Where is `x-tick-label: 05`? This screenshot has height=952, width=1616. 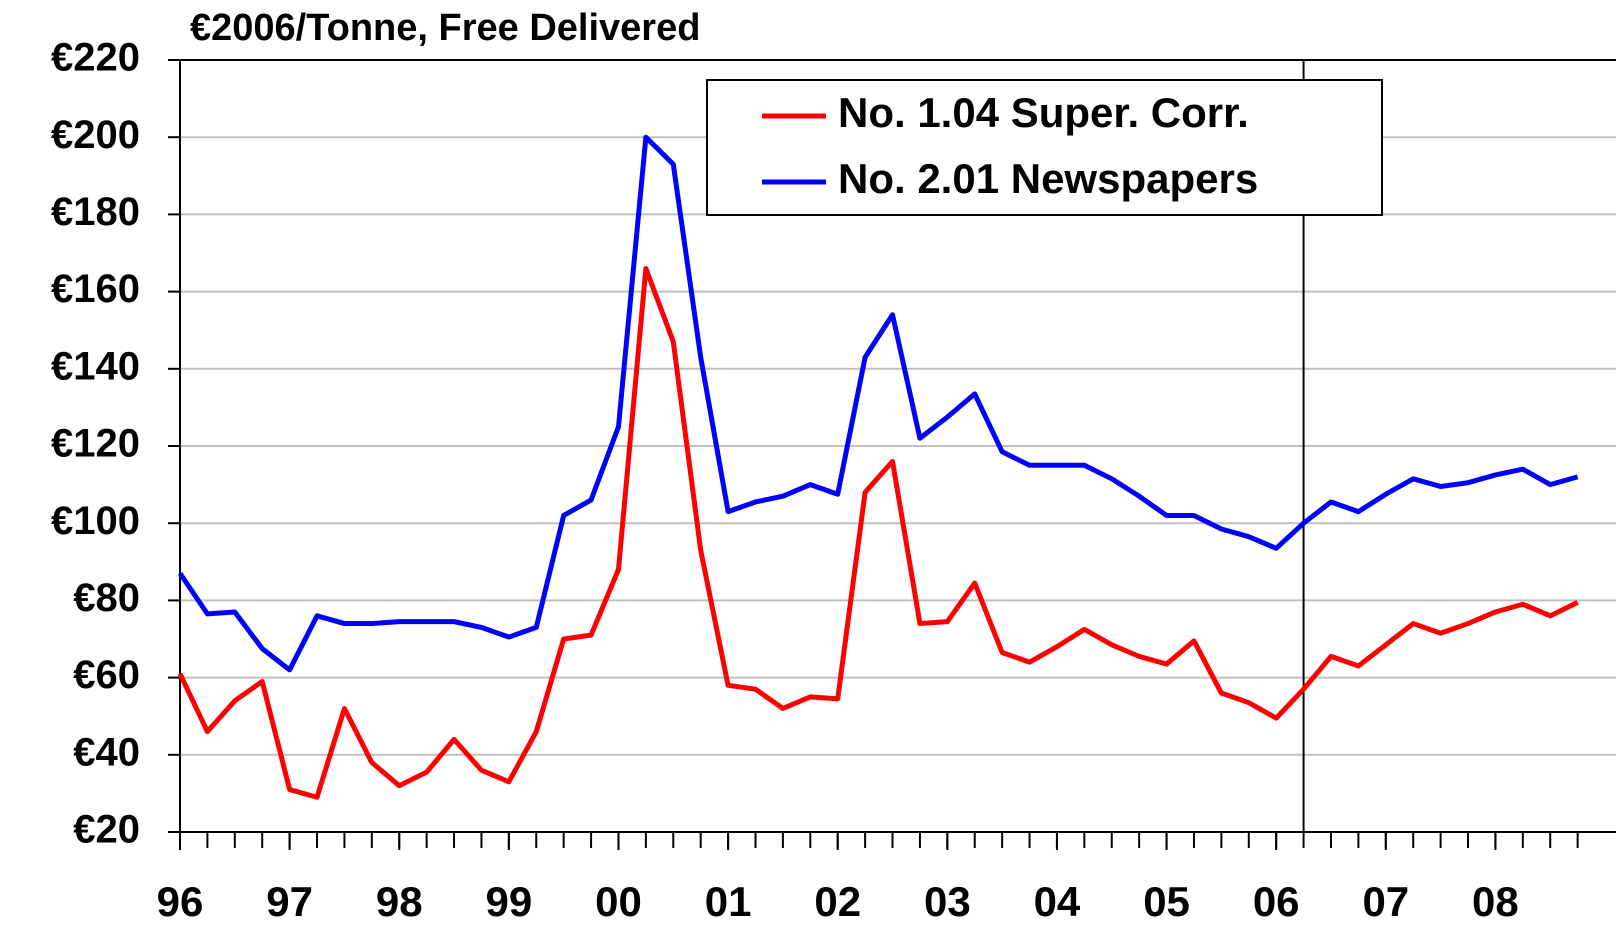 x-tick-label: 05 is located at coordinates (1166, 901).